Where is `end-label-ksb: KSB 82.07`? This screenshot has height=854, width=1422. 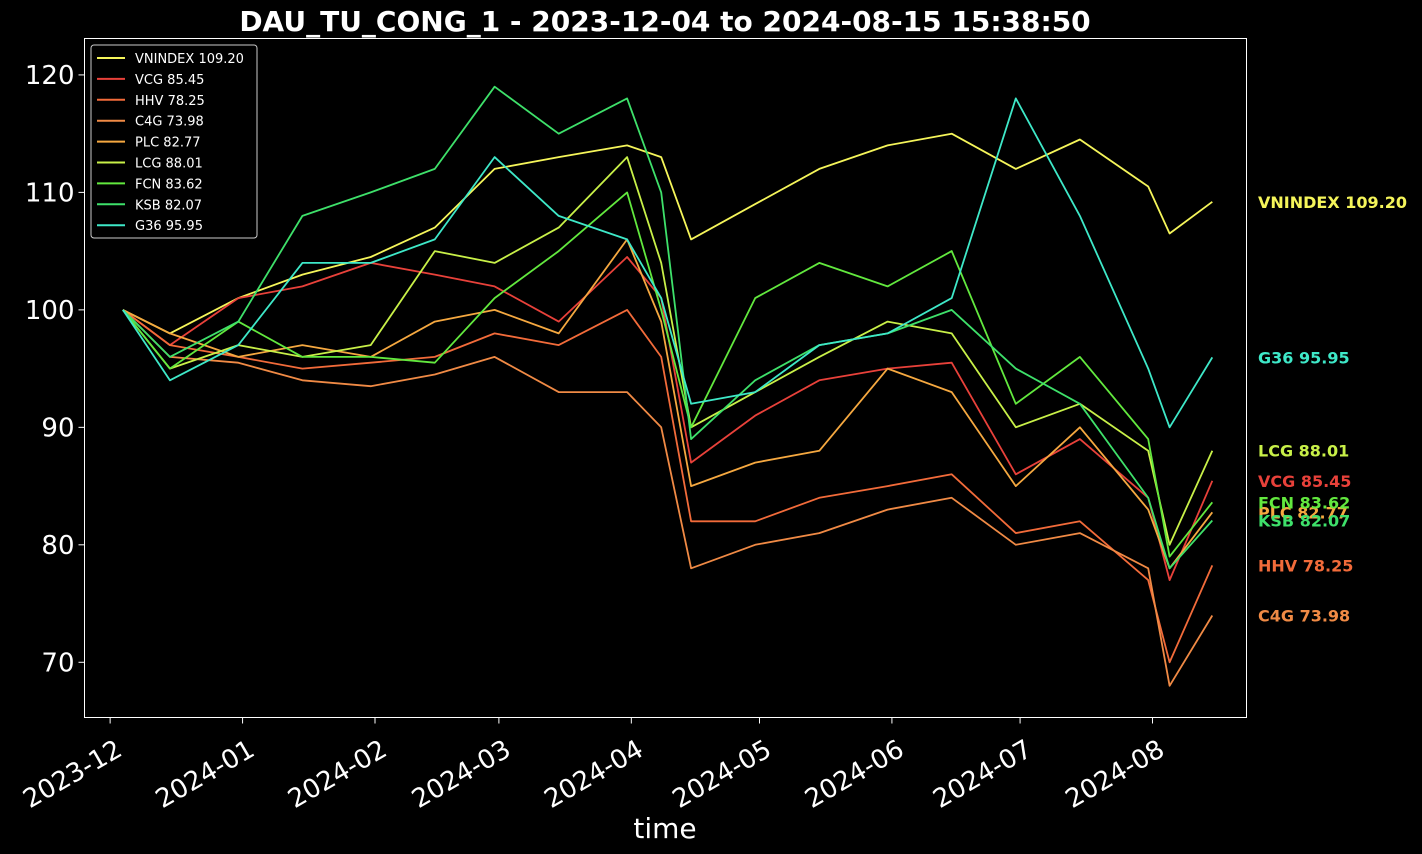 end-label-ksb: KSB 82.07 is located at coordinates (1304, 520).